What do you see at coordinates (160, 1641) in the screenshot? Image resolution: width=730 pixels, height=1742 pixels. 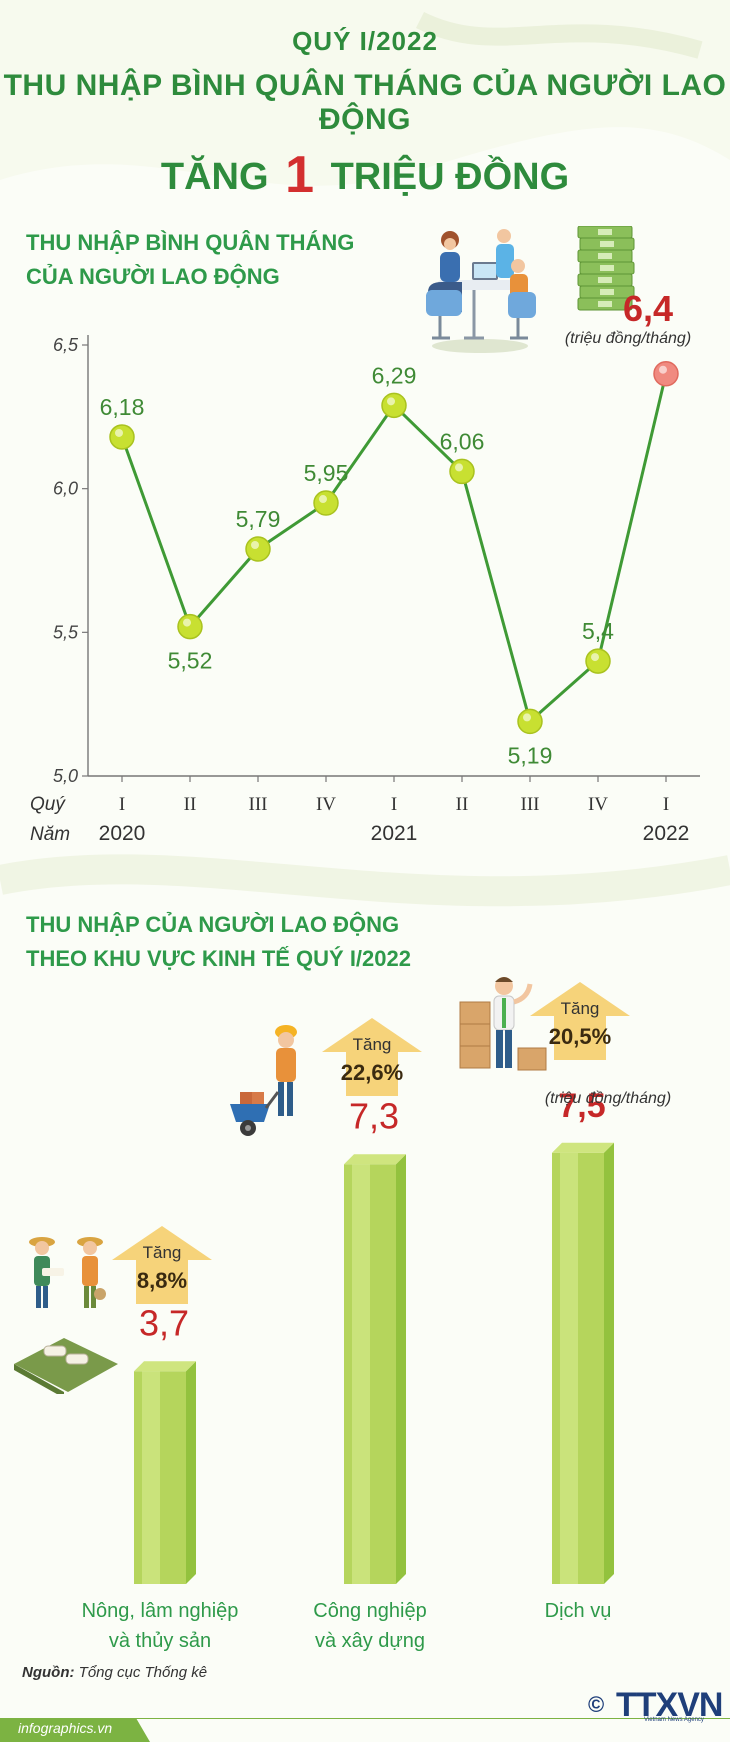 I see `sector-category-line: và thủy sản` at bounding box center [160, 1641].